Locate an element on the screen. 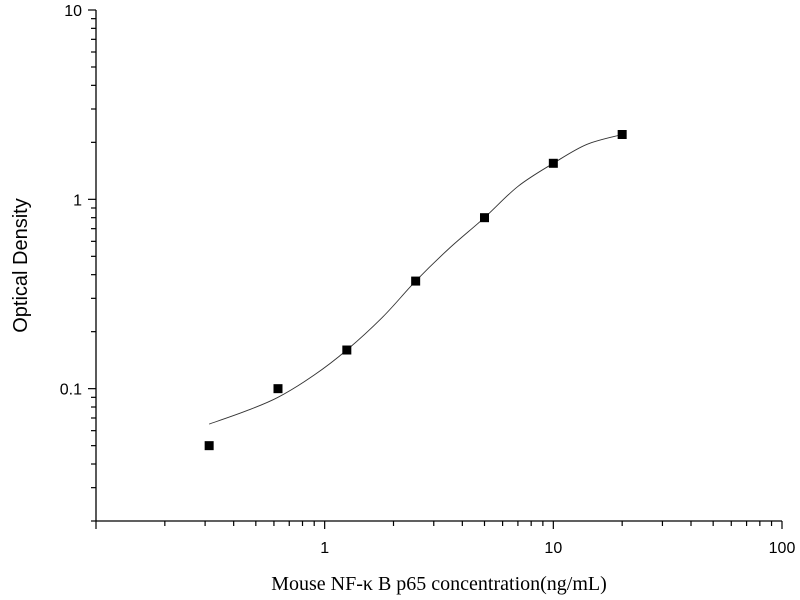 The height and width of the screenshot is (600, 800). y-tick-label: 1 is located at coordinates (77, 200).